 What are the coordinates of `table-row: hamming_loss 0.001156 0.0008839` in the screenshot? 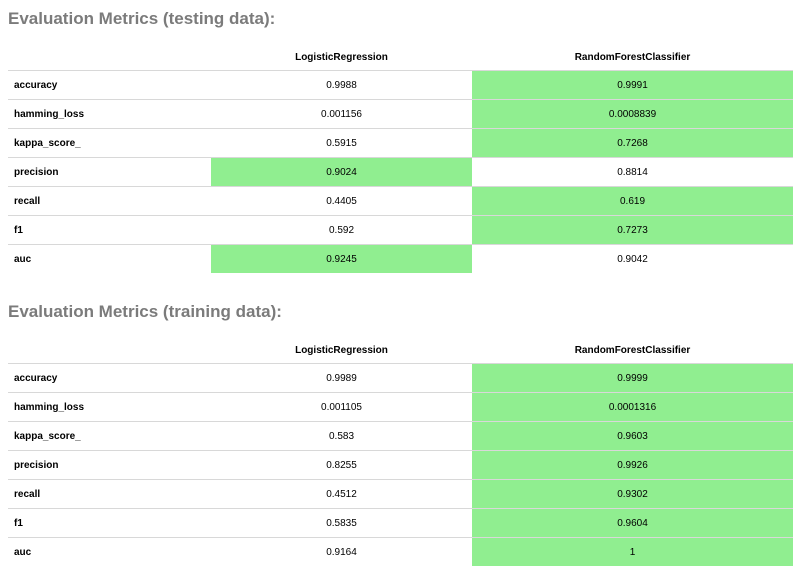 It's located at (400, 114).